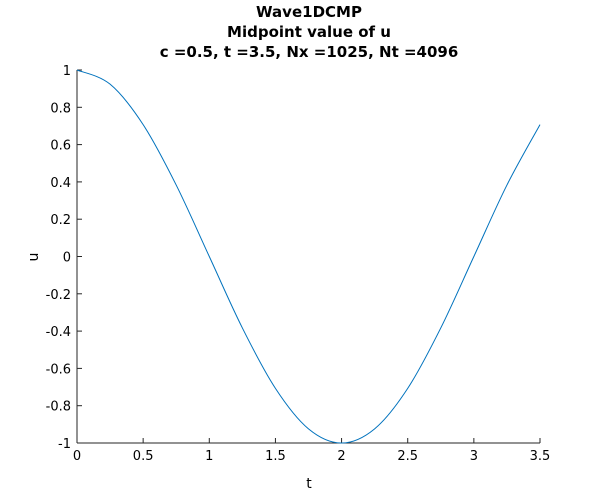 This screenshot has width=598, height=499. Describe the element at coordinates (309, 32) in the screenshot. I see `chart-title-line-2: Midpoint value of u` at that location.